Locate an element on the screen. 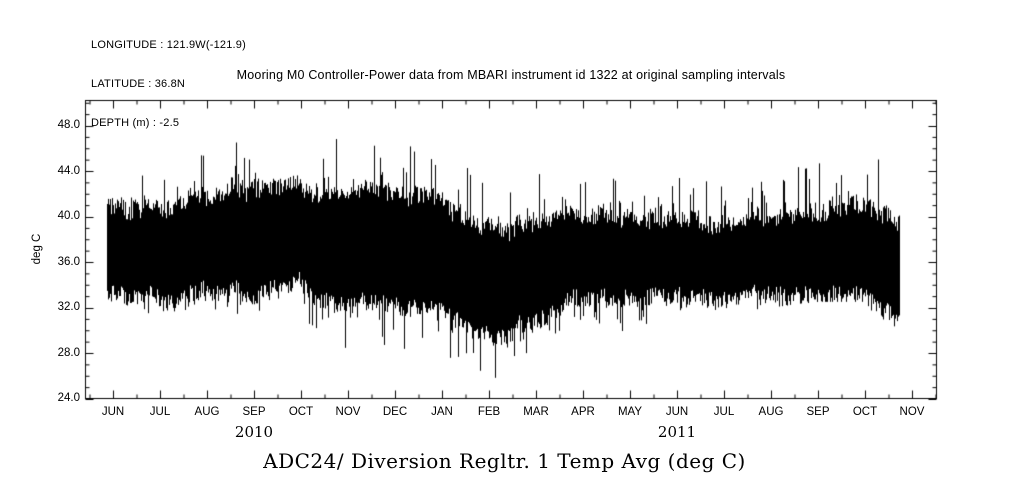 The height and width of the screenshot is (504, 1009). x-tick-label: DEC is located at coordinates (395, 412).